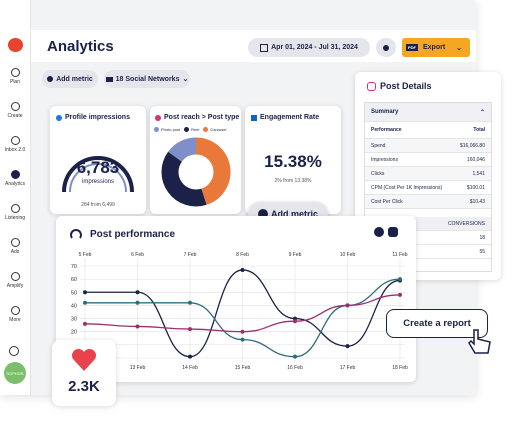 This screenshot has height=427, width=512. I want to click on likes-card: 2.3K, so click(84, 373).